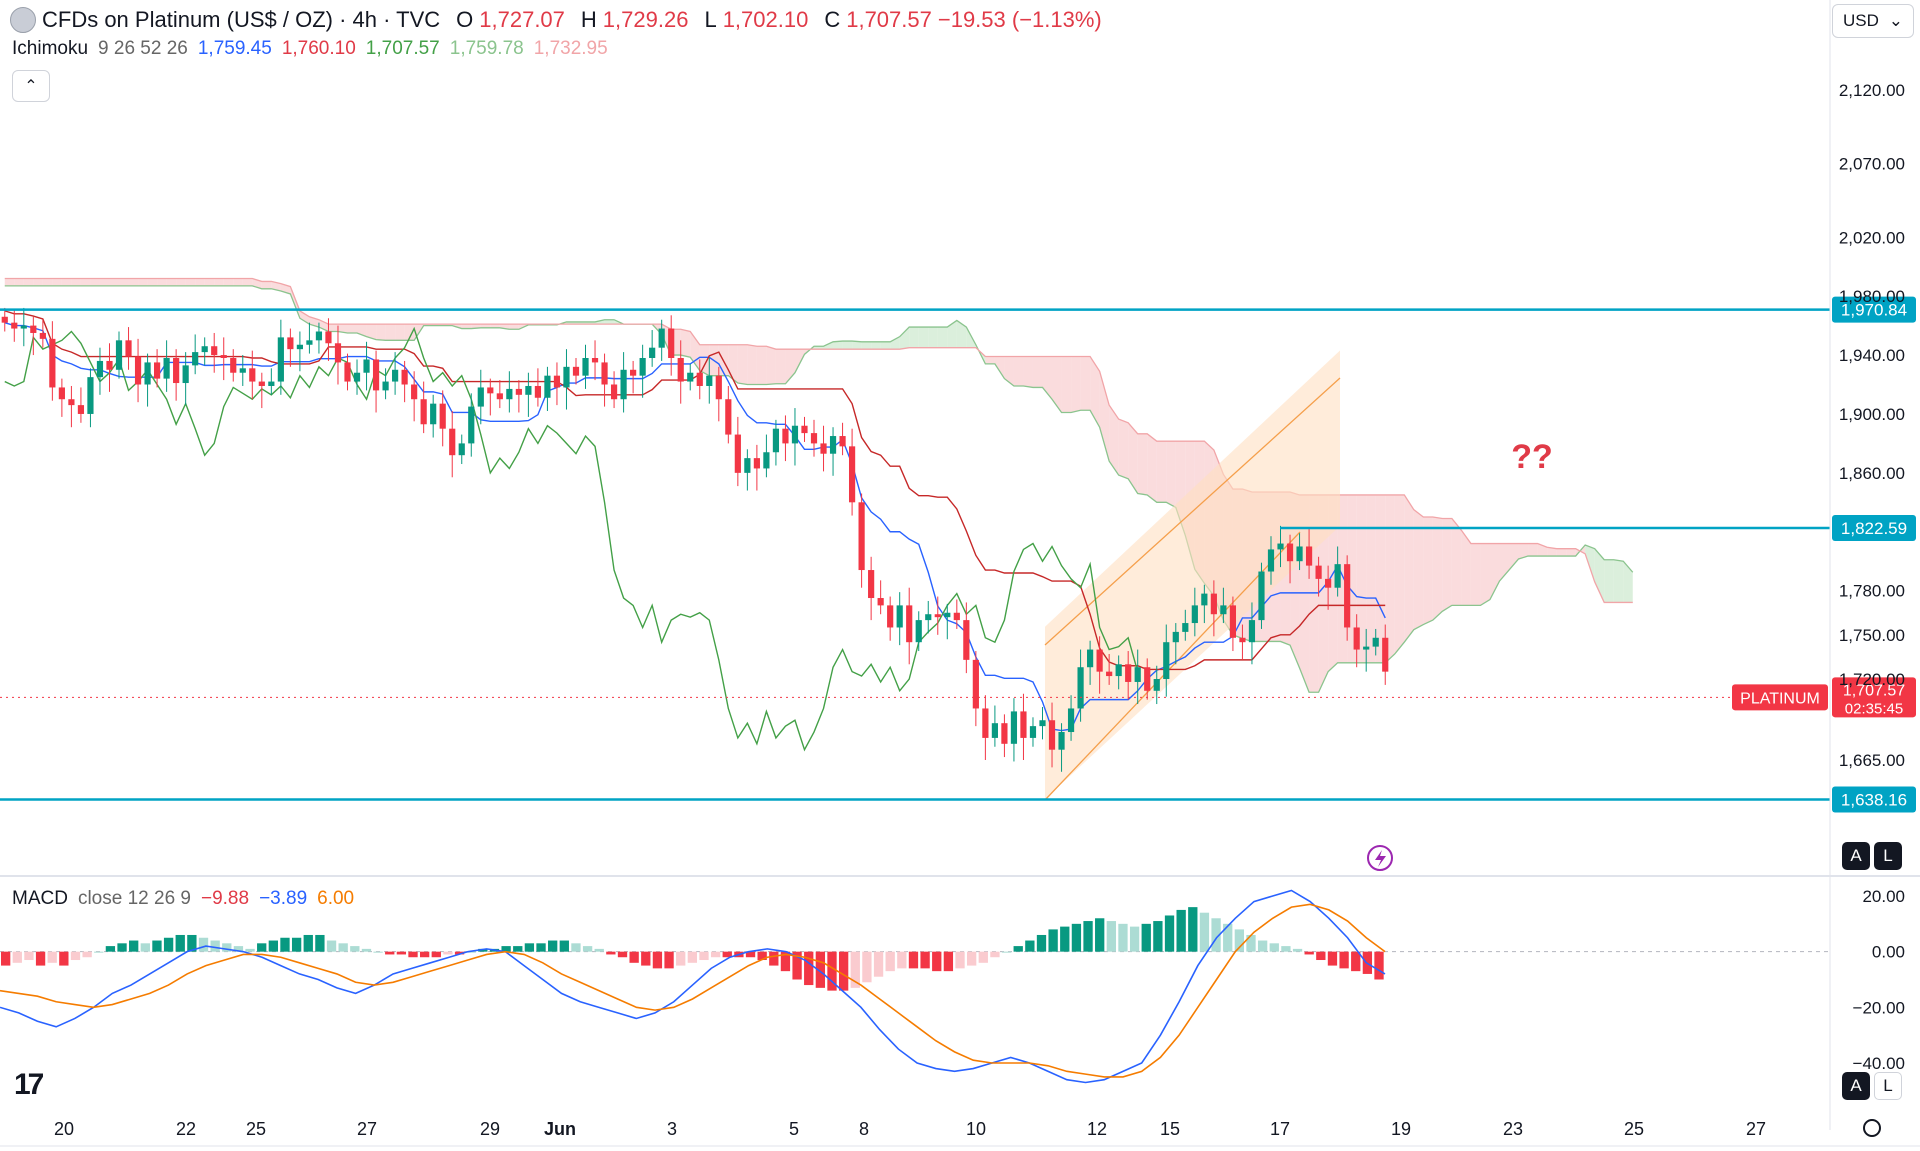 Image resolution: width=1920 pixels, height=1151 pixels. Describe the element at coordinates (1888, 1086) in the screenshot. I see `macd-log-scale-button: L` at that location.